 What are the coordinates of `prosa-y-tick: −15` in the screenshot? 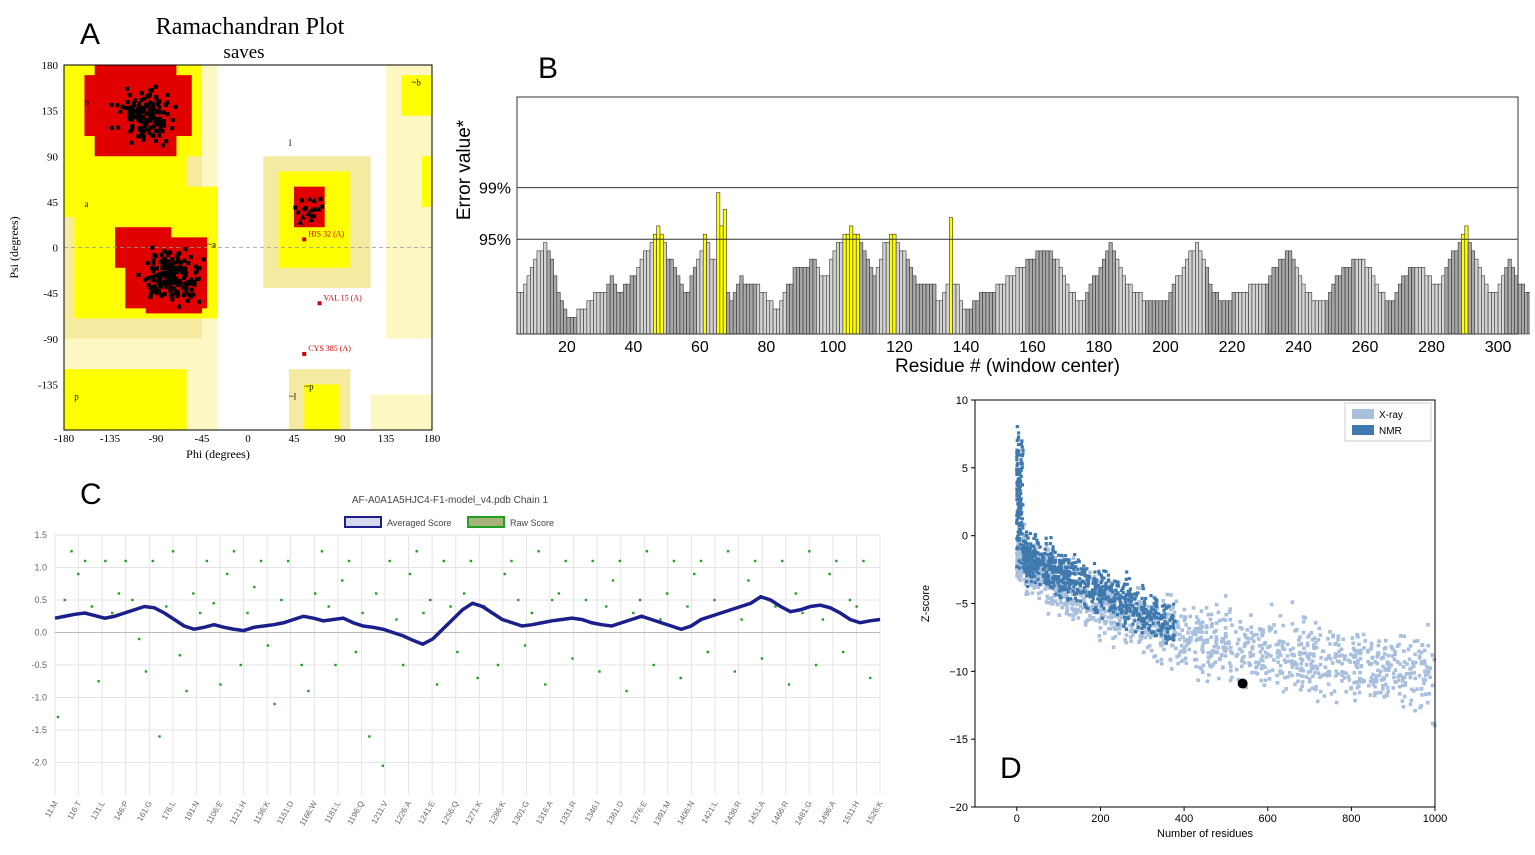 It's located at (958, 740).